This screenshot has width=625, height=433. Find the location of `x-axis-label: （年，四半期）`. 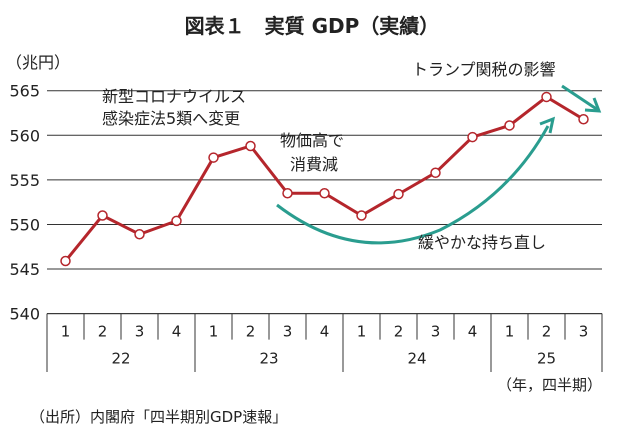

x-axis-label: （年，四半期） is located at coordinates (549, 385).